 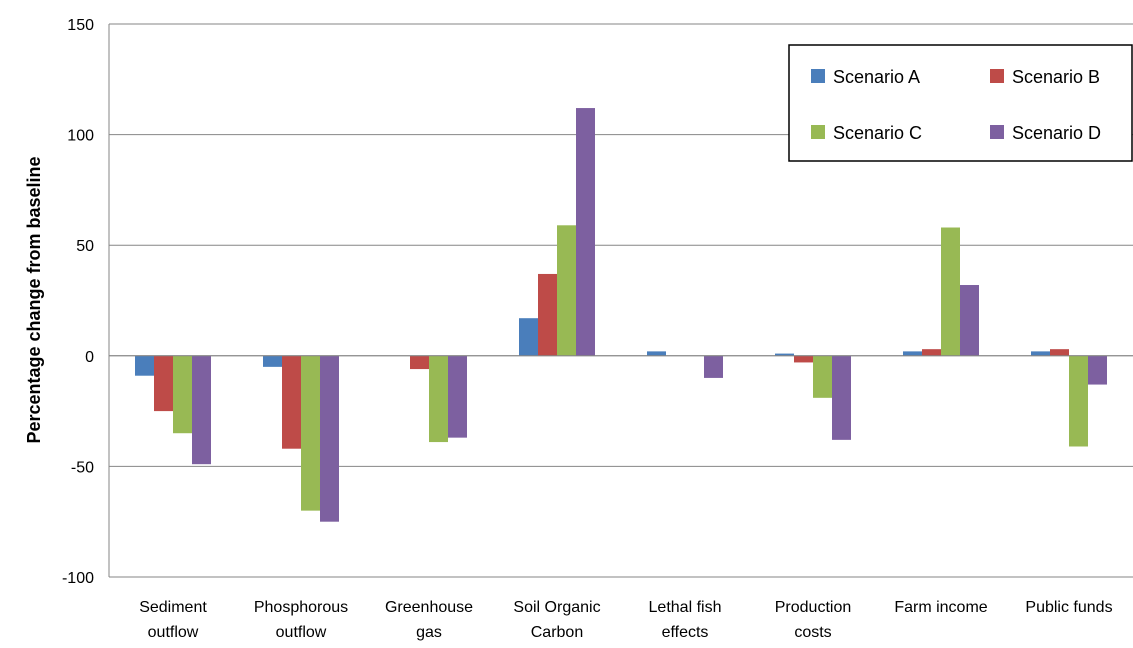 What do you see at coordinates (812, 632) in the screenshot?
I see `x-tick-label: costs` at bounding box center [812, 632].